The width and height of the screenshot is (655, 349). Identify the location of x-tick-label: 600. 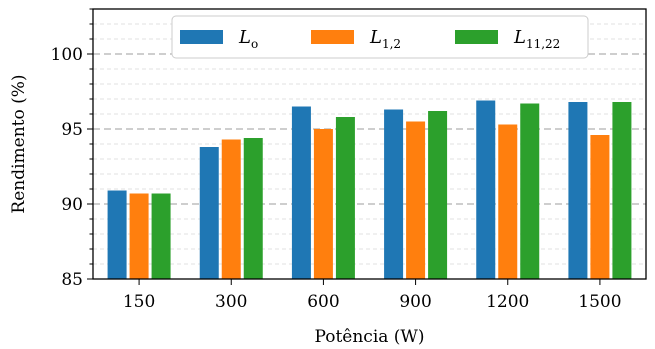
(323, 302).